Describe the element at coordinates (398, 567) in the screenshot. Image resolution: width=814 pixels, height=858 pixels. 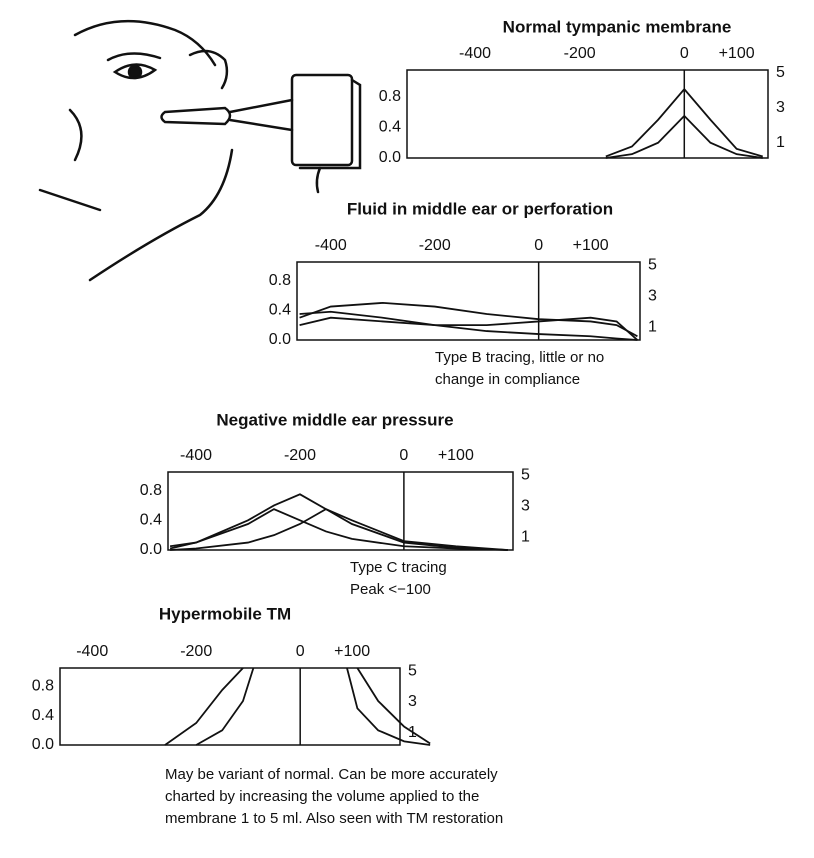
I see `annotation: Type C tracing` at that location.